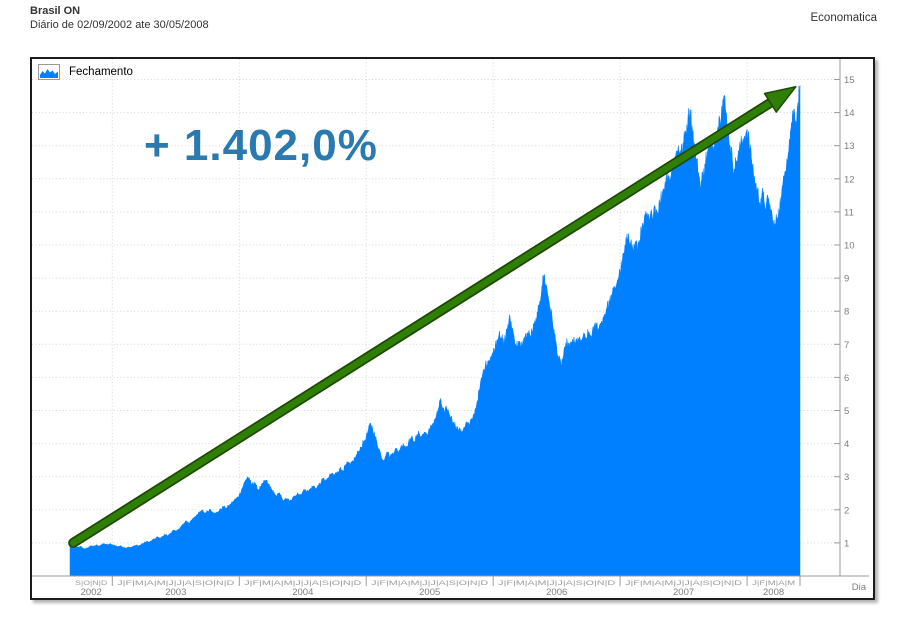  What do you see at coordinates (846, 477) in the screenshot?
I see `svg-text: 3` at bounding box center [846, 477].